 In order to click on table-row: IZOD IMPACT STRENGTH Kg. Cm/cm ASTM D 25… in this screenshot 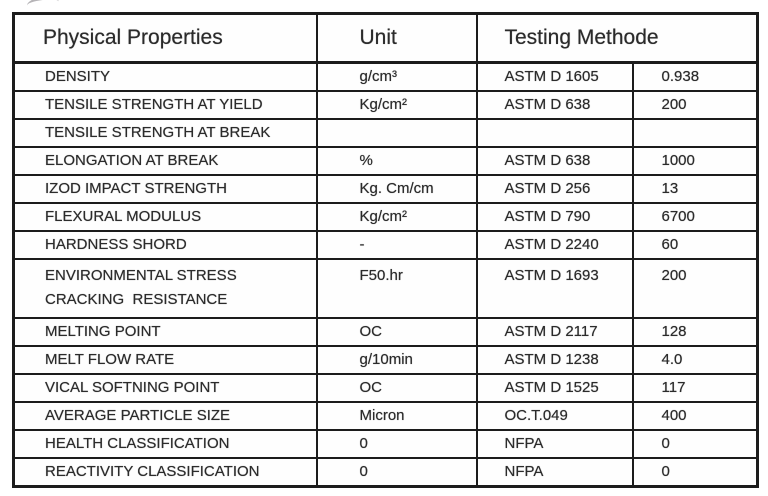, I will do `click(385, 189)`.